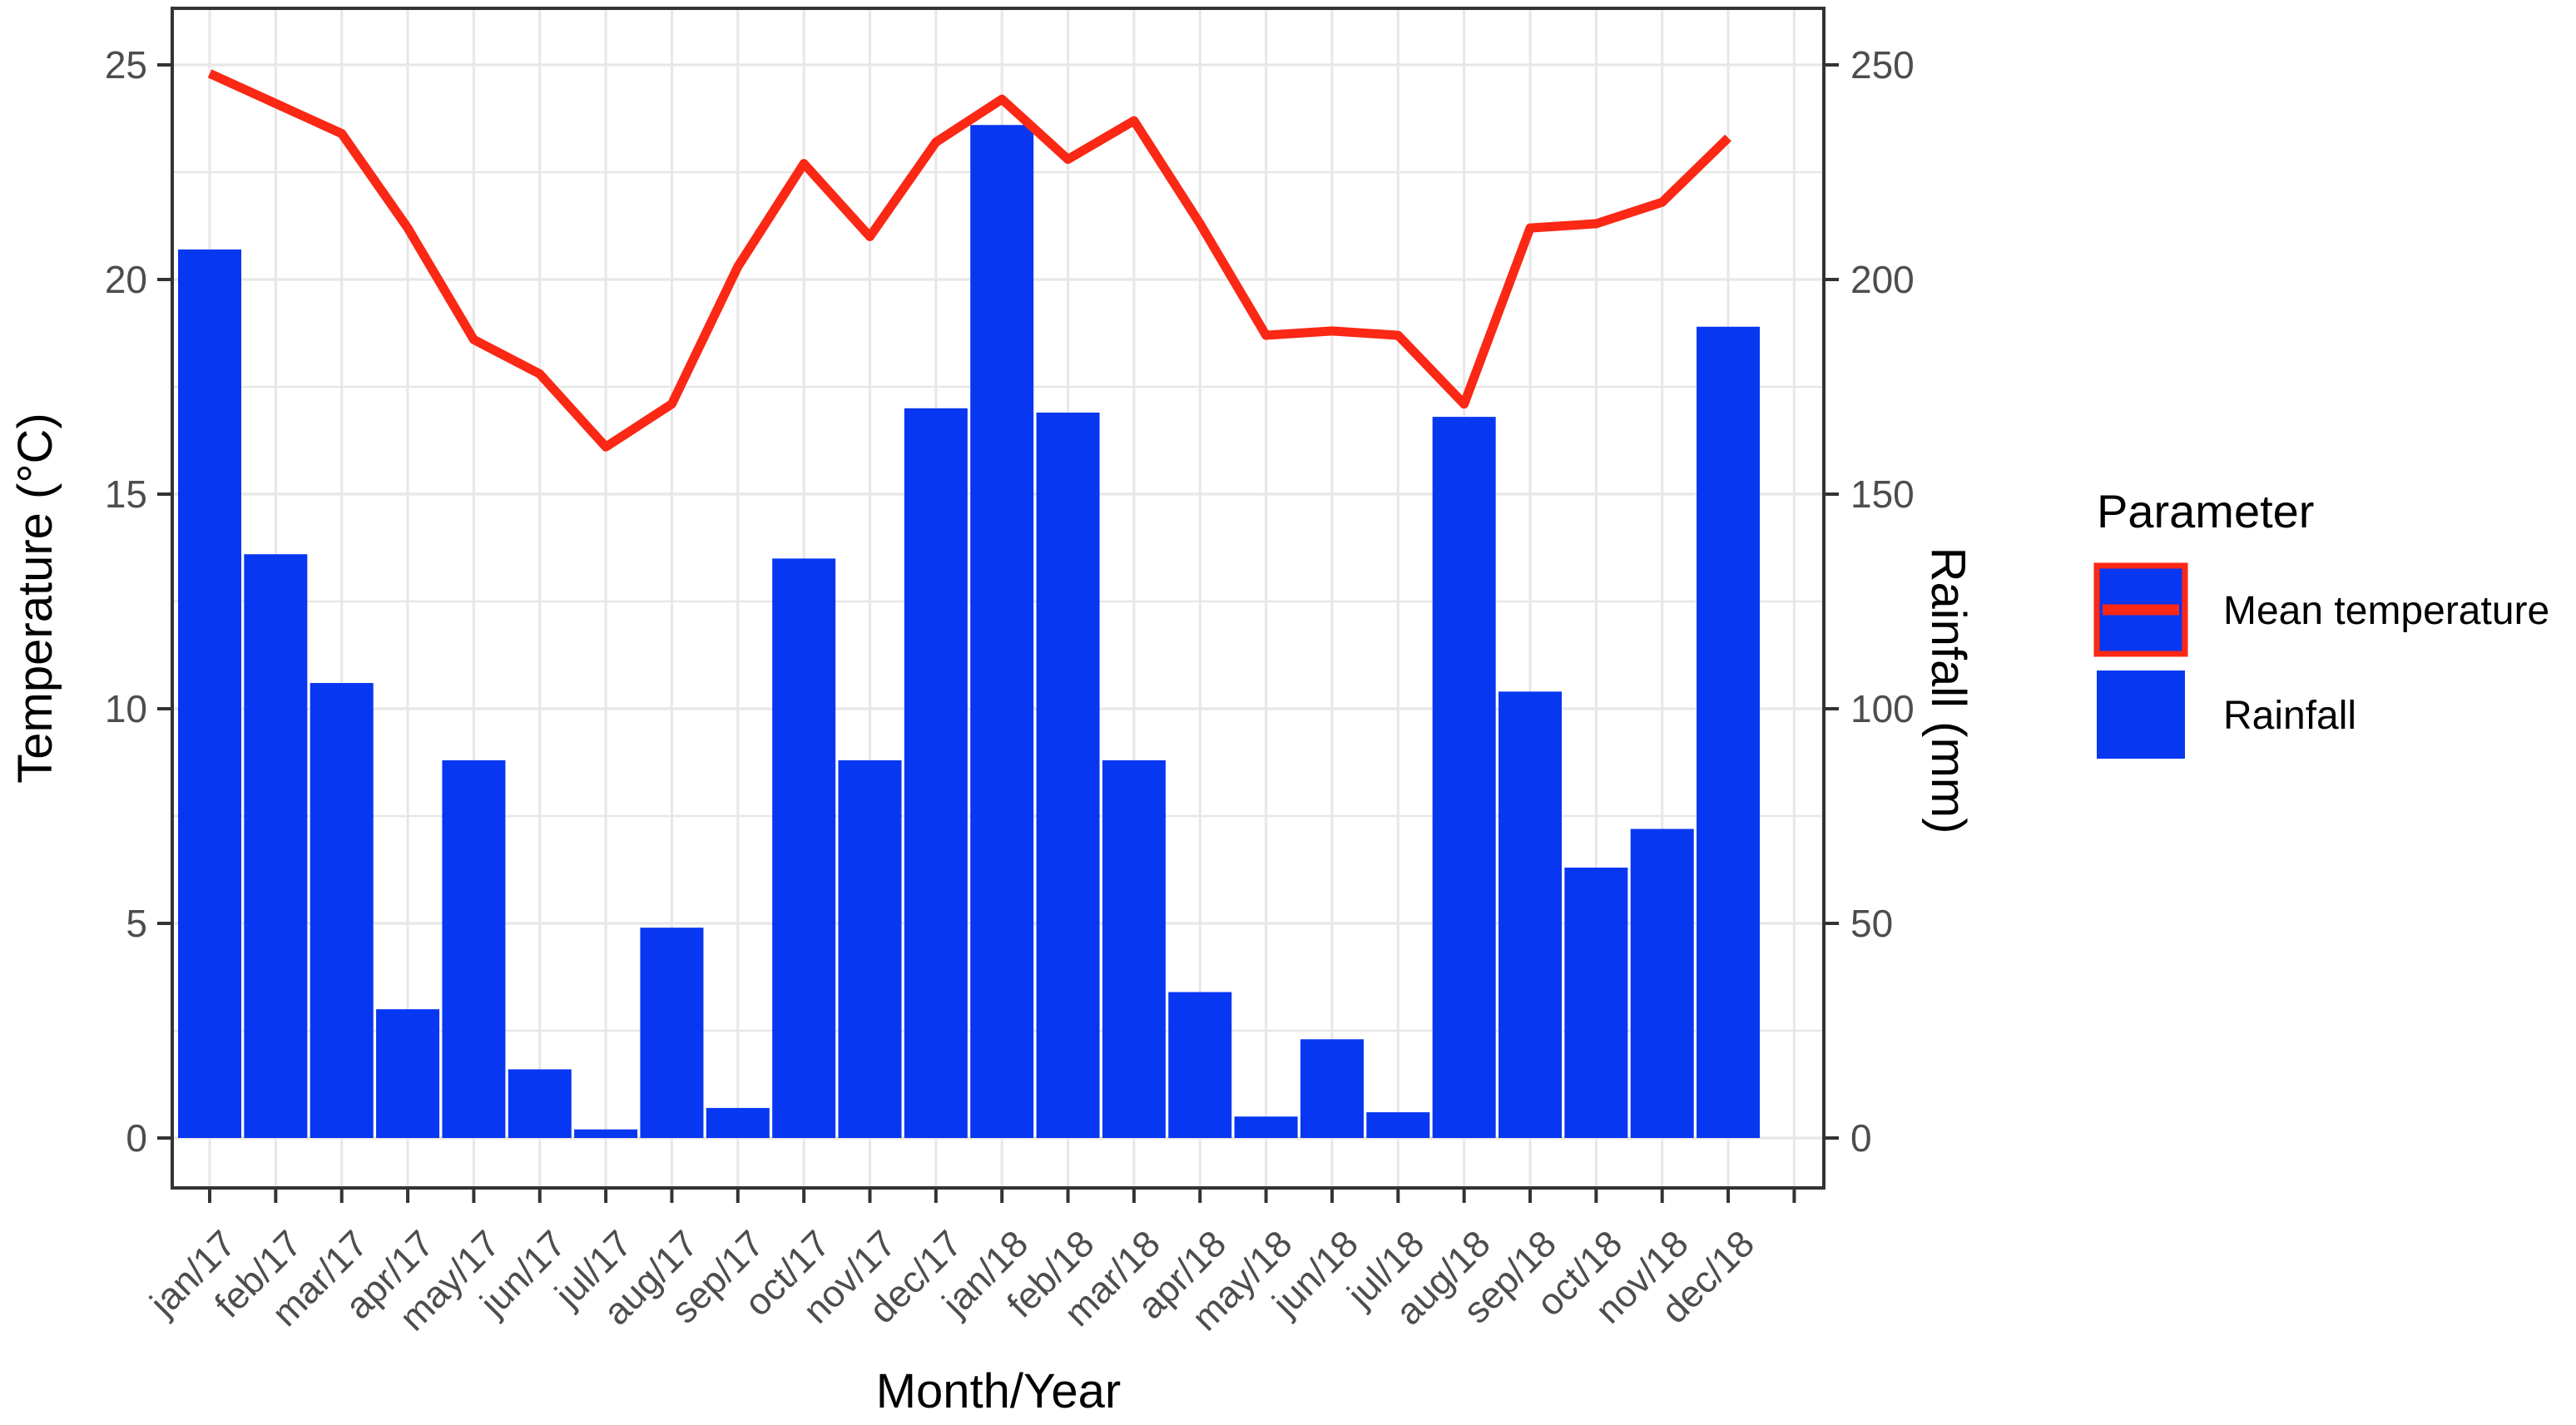 The height and width of the screenshot is (1425, 2576). I want to click on rainfall-bar-jan/17, so click(210, 694).